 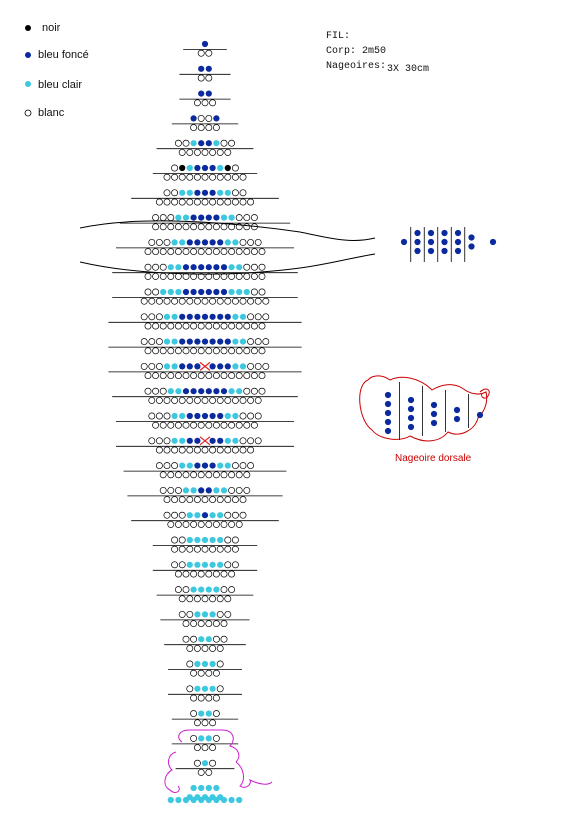 I want to click on side-fin-lower-curve, so click(x=227, y=264).